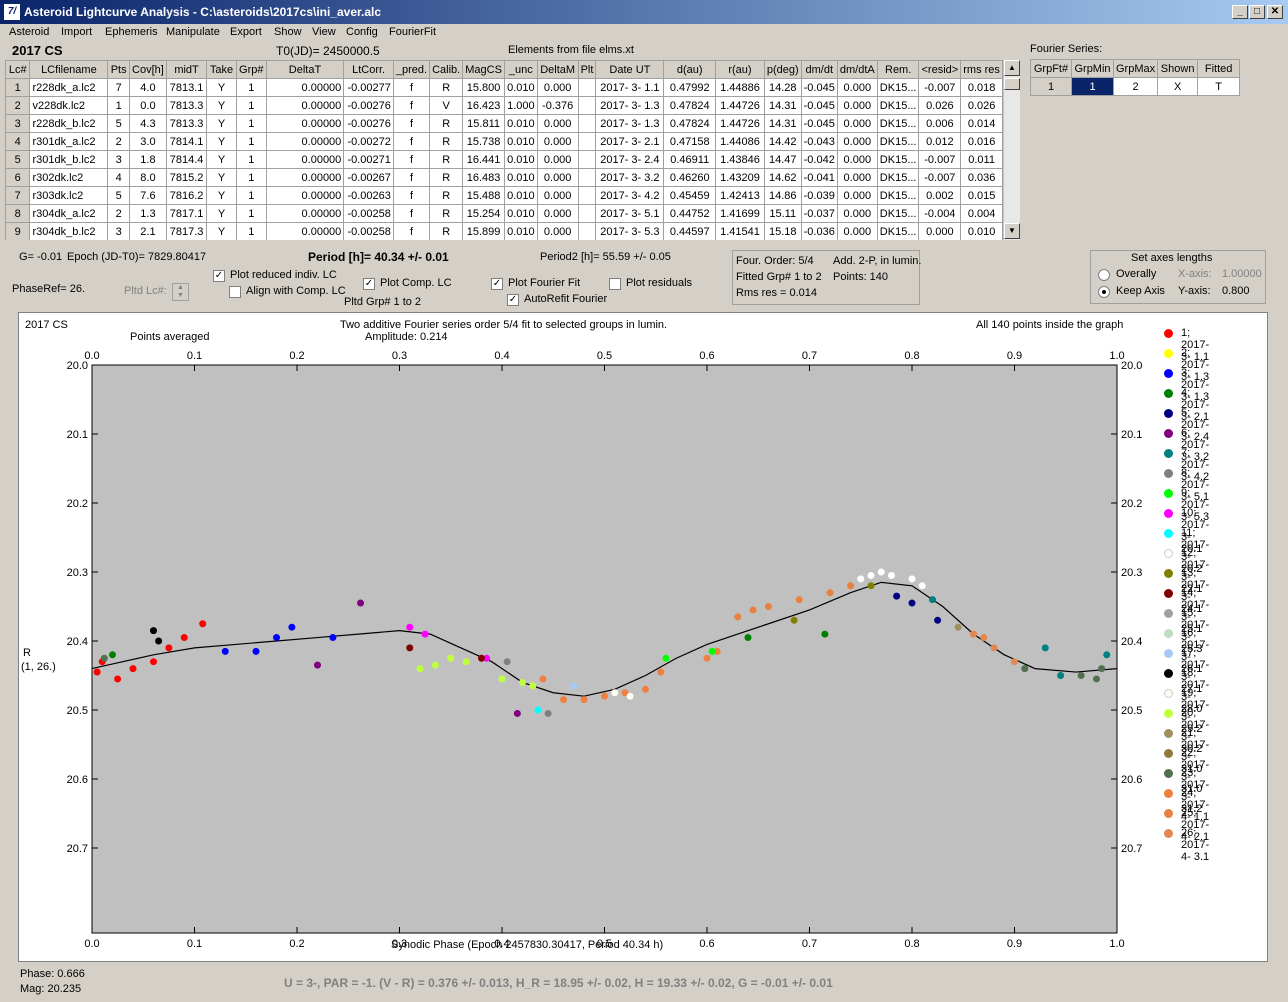 The width and height of the screenshot is (1288, 1002). What do you see at coordinates (186, 87) in the screenshot?
I see `table-cell: 7813.1` at bounding box center [186, 87].